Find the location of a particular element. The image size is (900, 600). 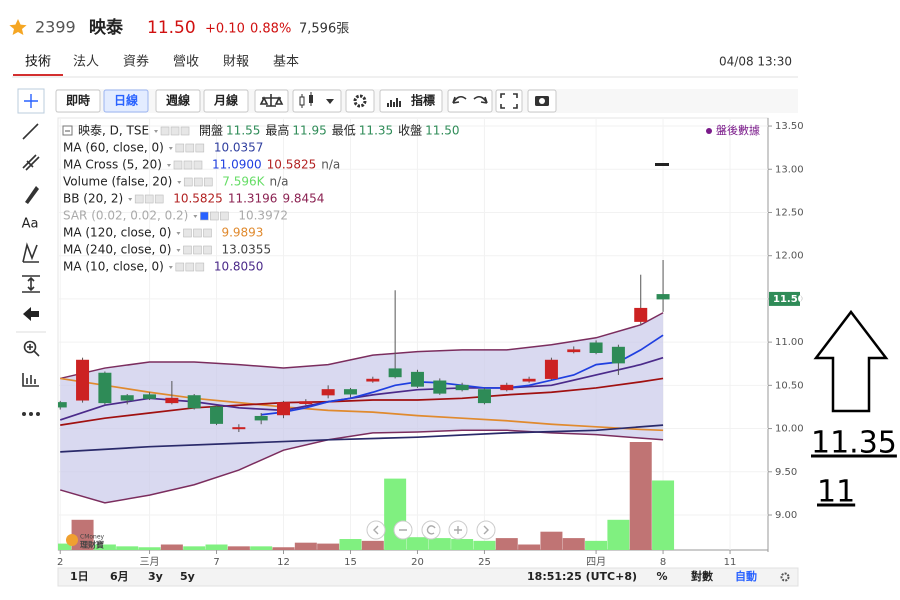

more-tools is located at coordinates (31, 414).